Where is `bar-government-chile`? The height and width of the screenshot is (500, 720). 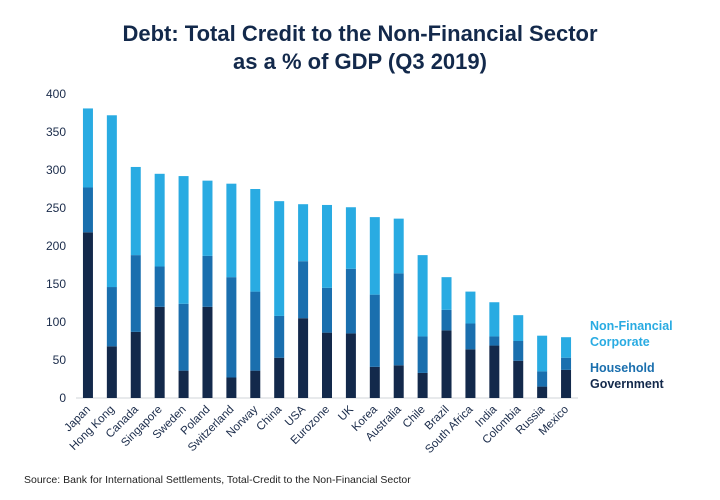
bar-government-chile is located at coordinates (422, 385).